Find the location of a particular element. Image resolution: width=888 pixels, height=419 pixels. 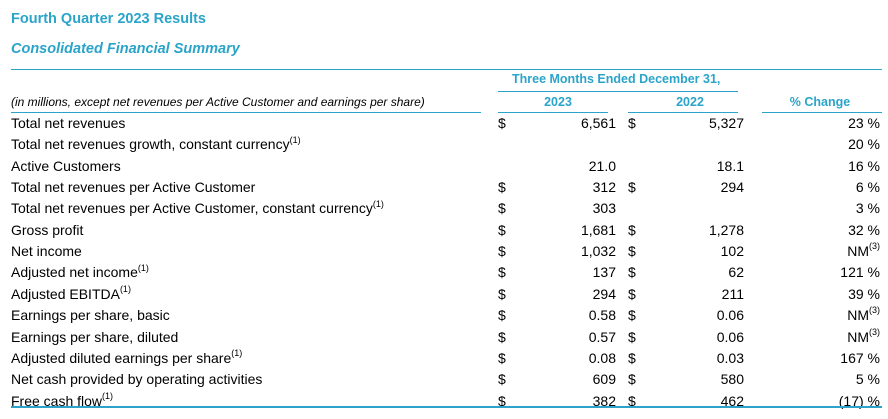

row-label-text: Adjusted EBITDA is located at coordinates (65, 293).